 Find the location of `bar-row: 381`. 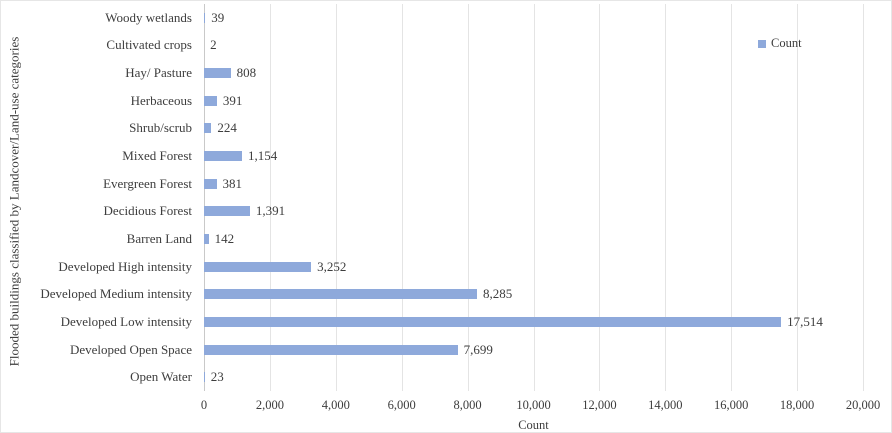

bar-row: 381 is located at coordinates (533, 184).